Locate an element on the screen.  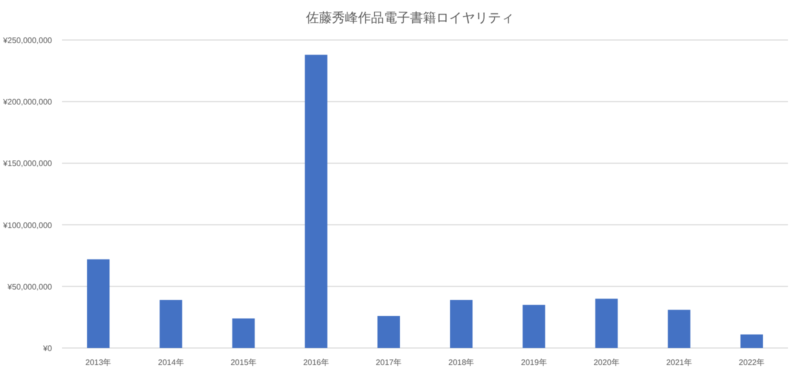
x-tick-label: 2021年 is located at coordinates (679, 362).